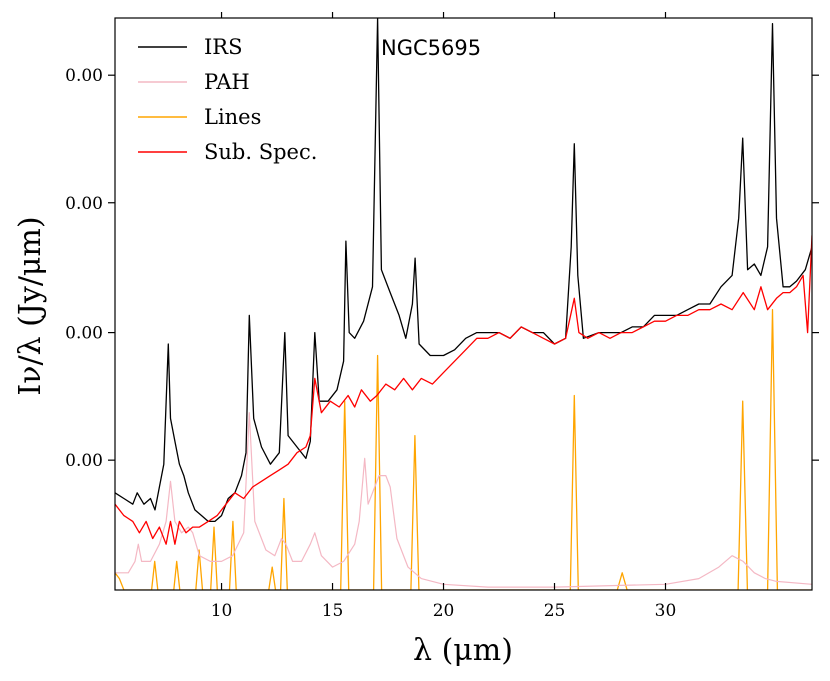  I want to click on legend: IRS PAH Lines Sub. Spec., so click(227, 99).